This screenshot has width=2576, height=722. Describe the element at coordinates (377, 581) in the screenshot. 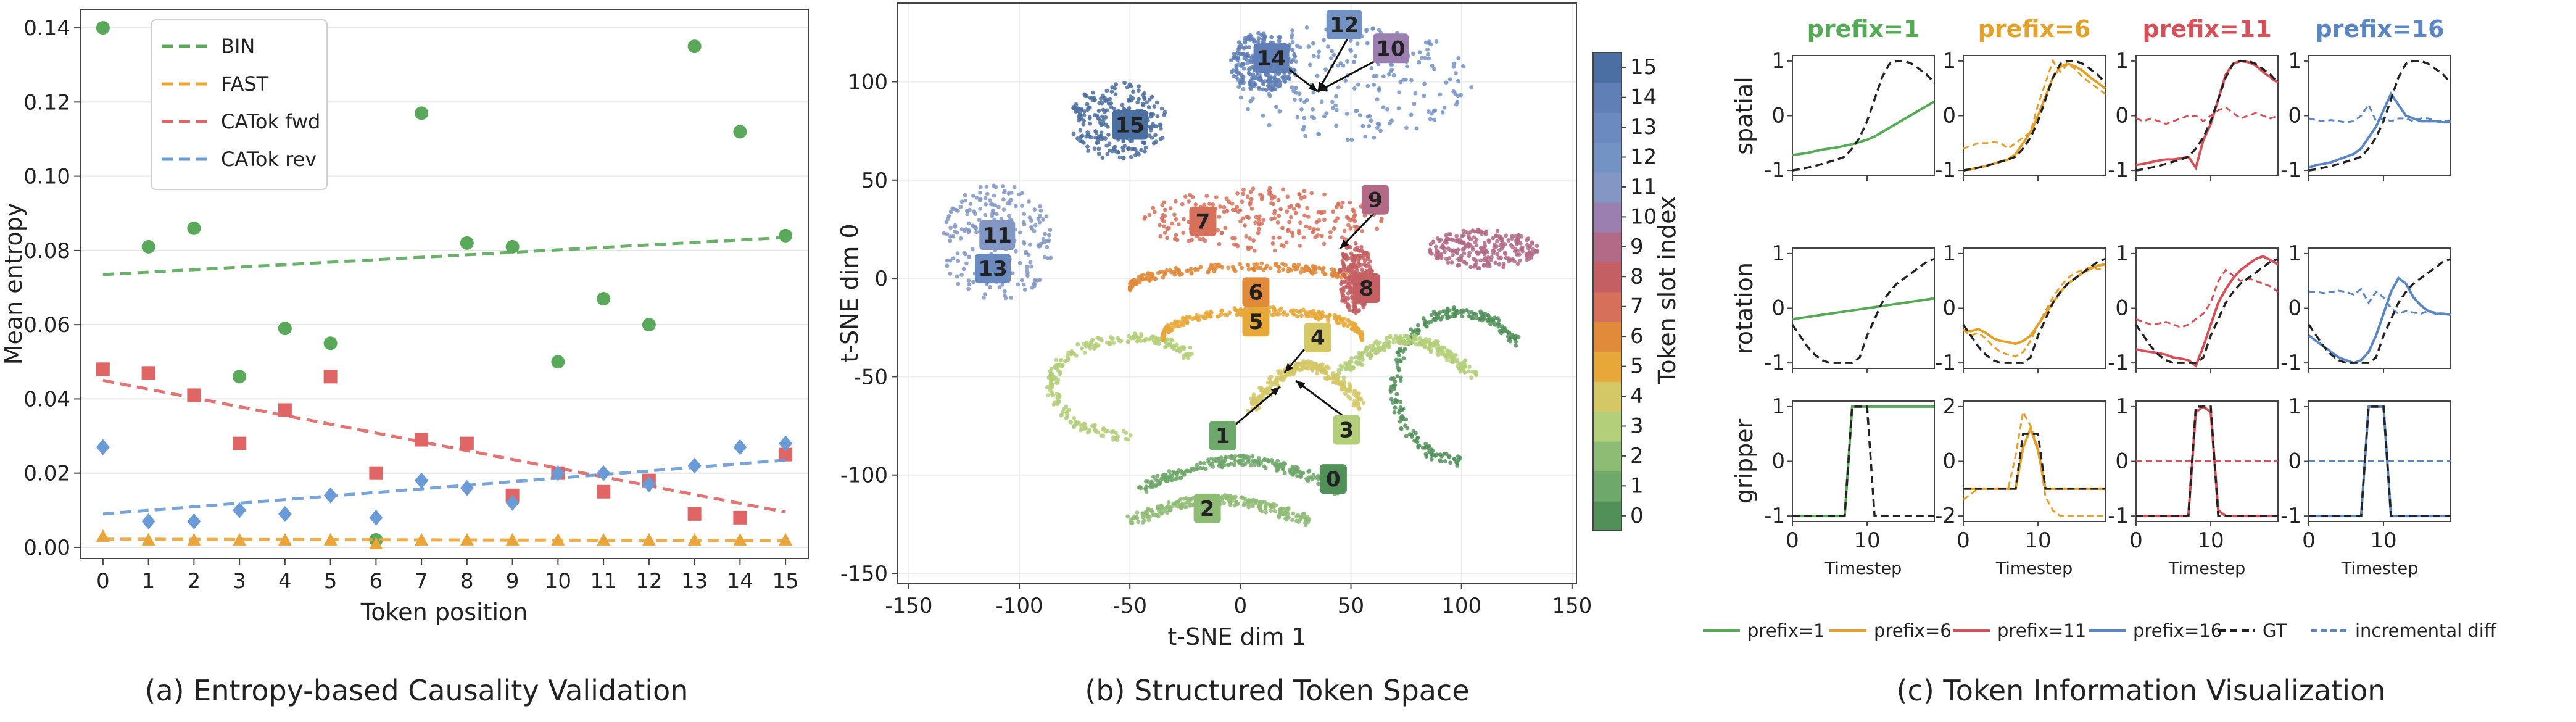

I see `x-tick-label: 6` at that location.